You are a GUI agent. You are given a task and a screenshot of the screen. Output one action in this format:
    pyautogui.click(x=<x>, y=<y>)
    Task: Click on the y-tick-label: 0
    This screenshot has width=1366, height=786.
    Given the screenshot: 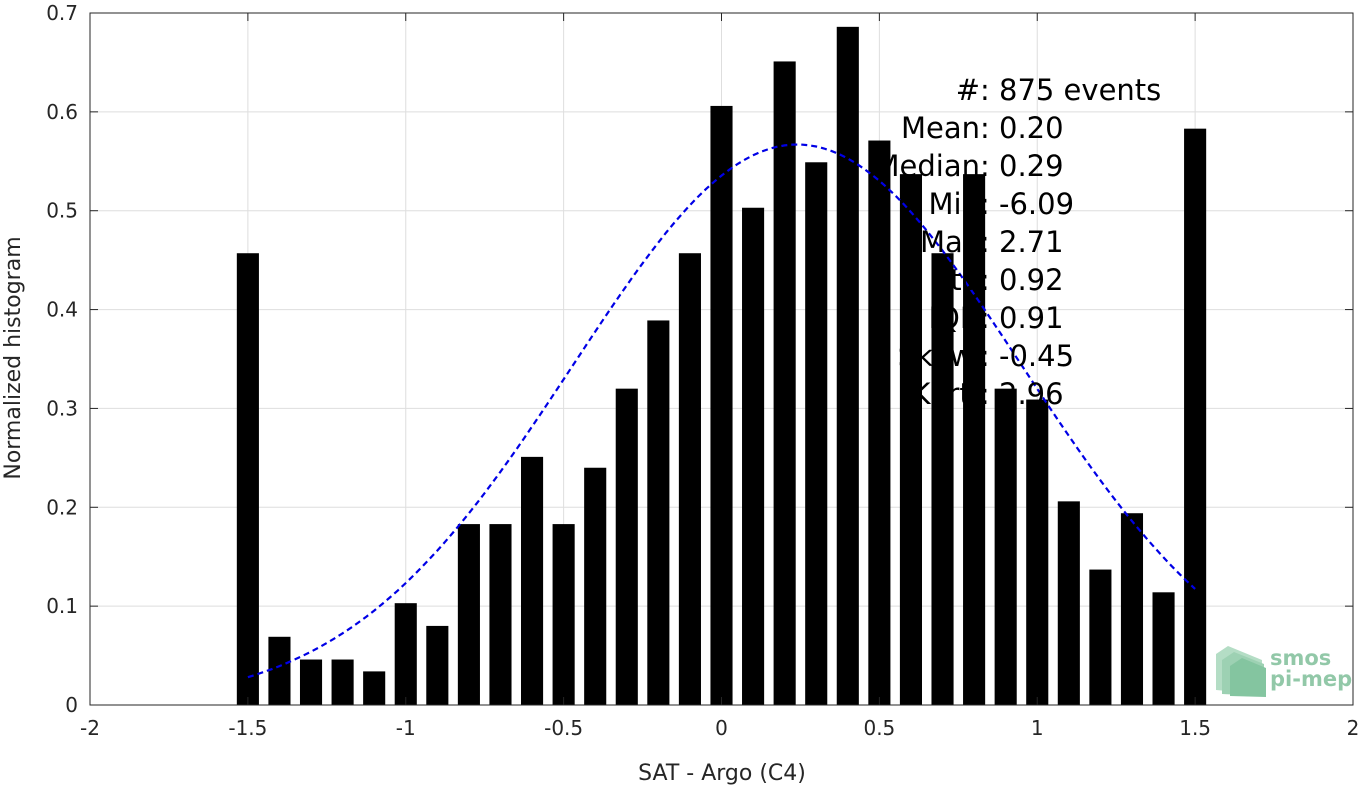 What is the action you would take?
    pyautogui.click(x=71, y=705)
    